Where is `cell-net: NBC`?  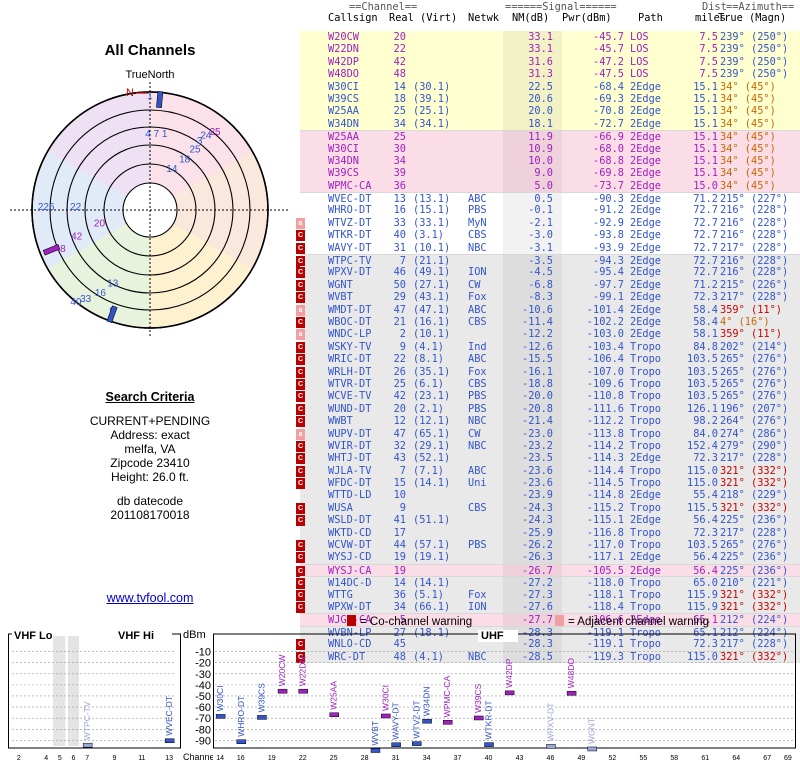 cell-net: NBC is located at coordinates (477, 421).